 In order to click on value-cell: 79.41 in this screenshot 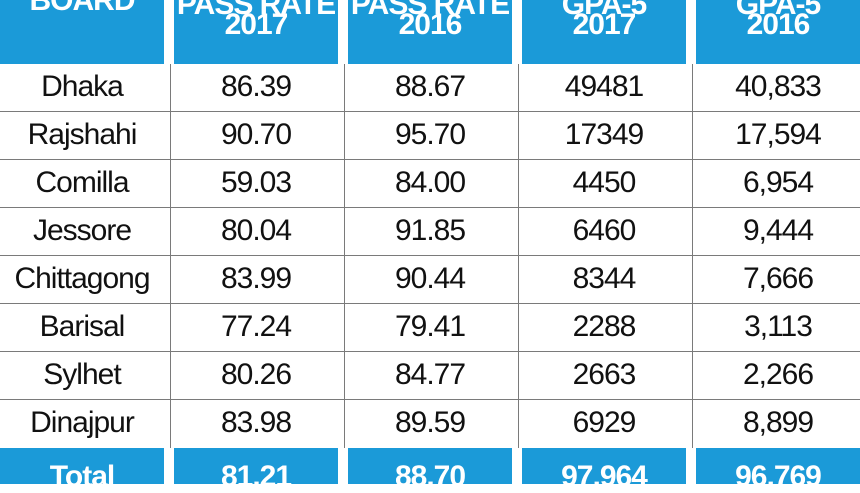, I will do `click(430, 326)`.